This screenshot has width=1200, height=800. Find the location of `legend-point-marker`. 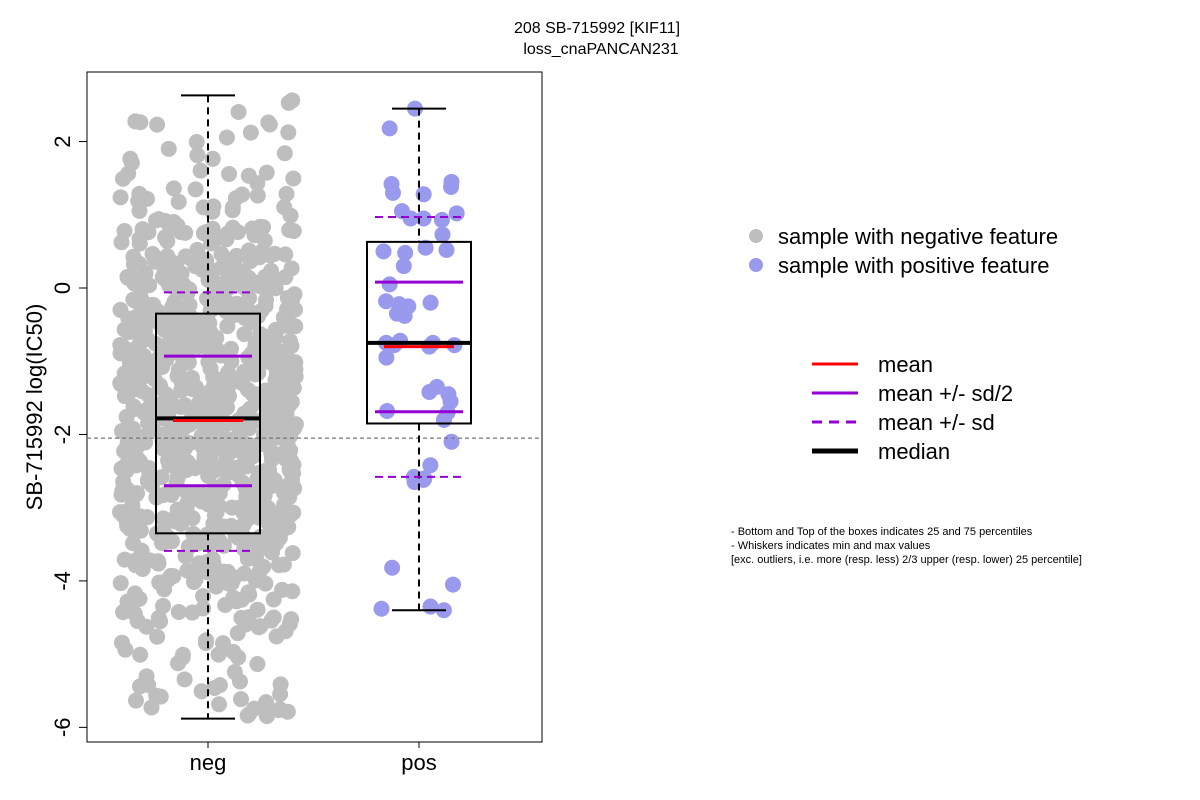

legend-point-marker is located at coordinates (756, 236).